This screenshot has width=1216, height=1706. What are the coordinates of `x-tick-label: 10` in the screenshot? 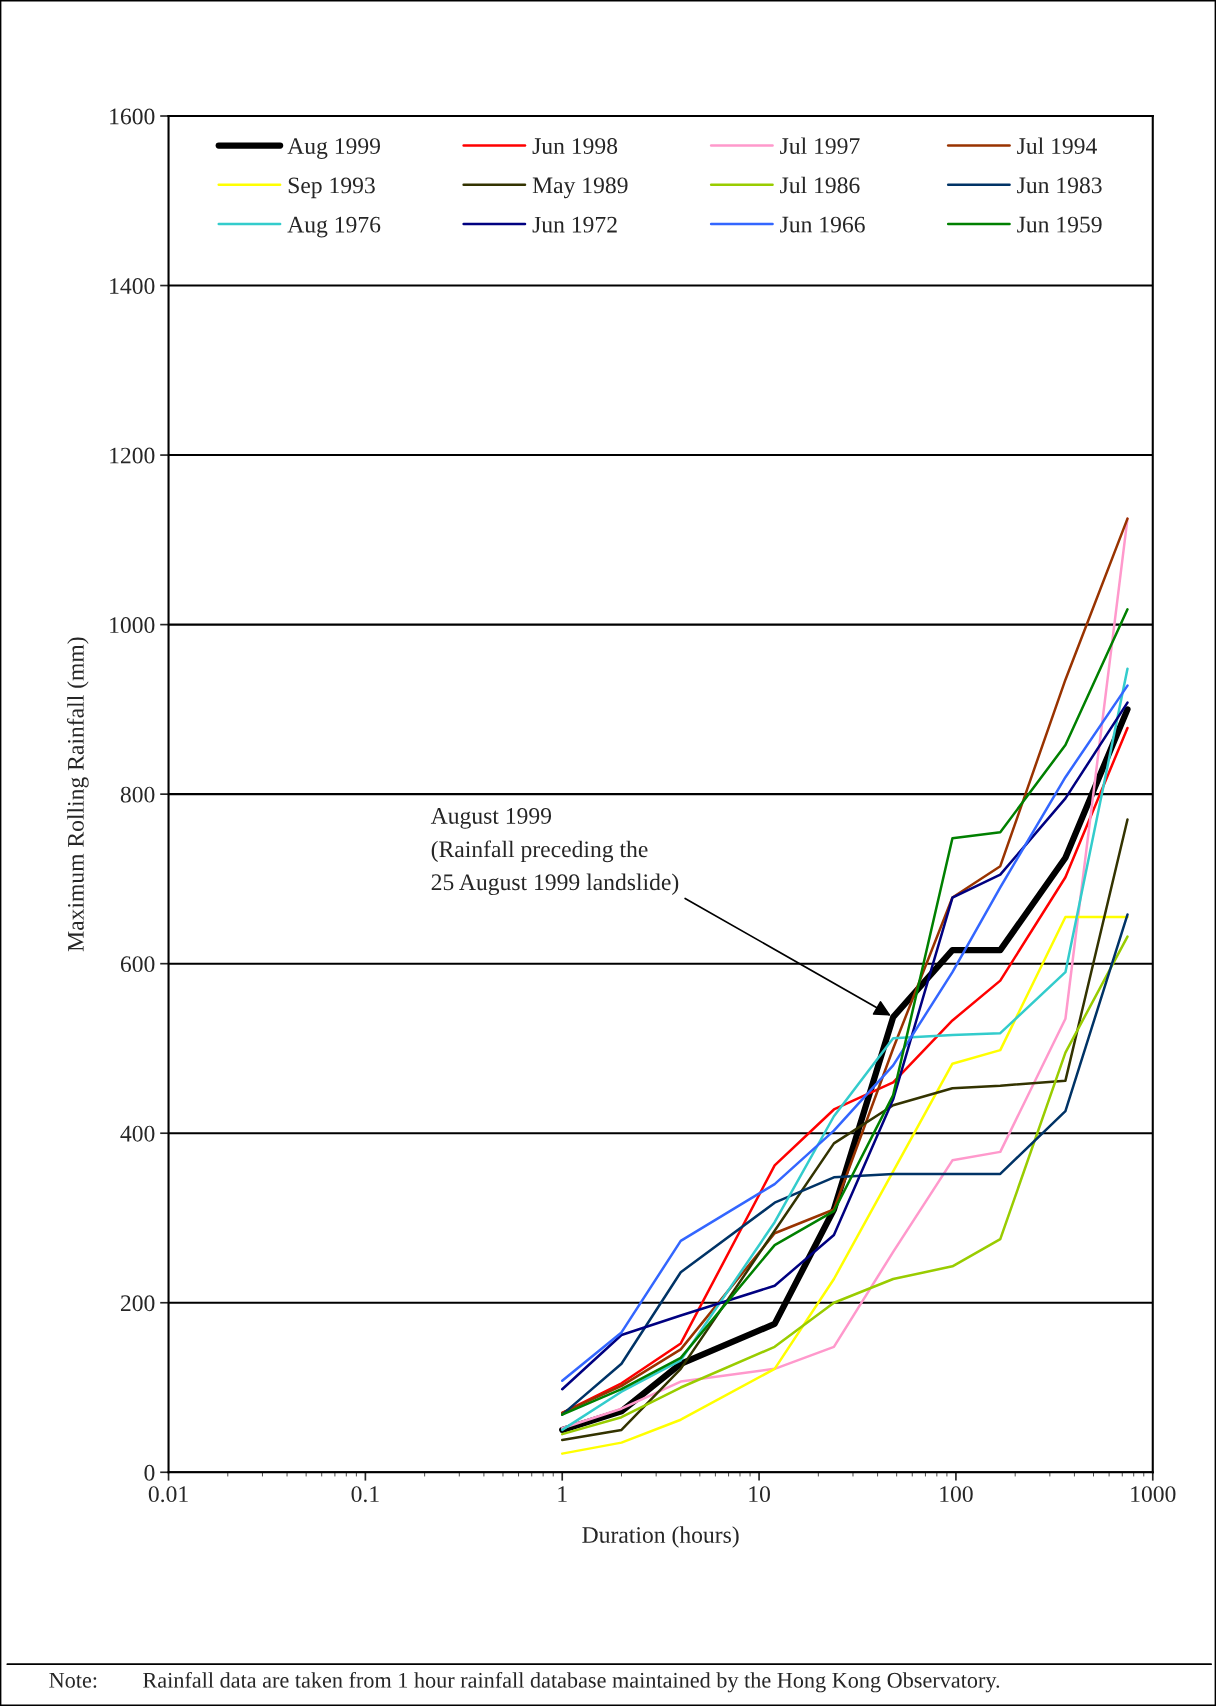 It's located at (759, 1494).